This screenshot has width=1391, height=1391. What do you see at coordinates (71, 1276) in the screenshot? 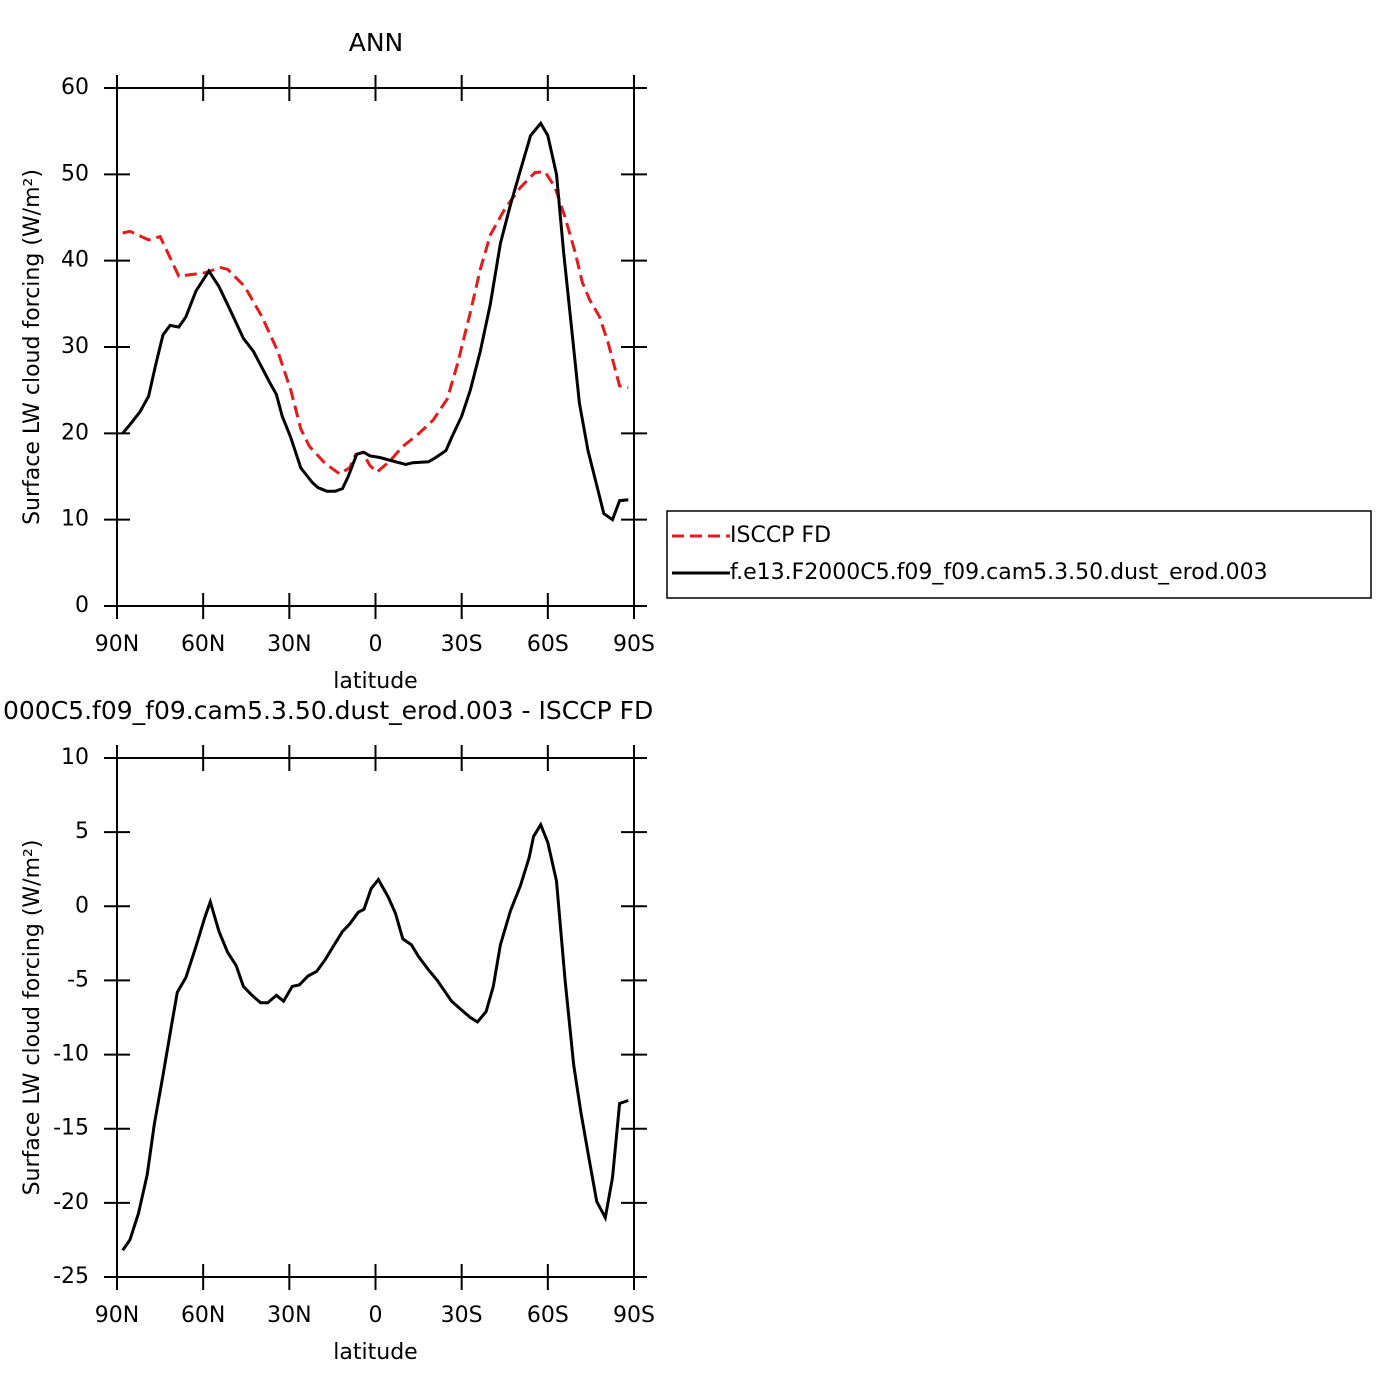
I see `y-tick-label: -25` at bounding box center [71, 1276].